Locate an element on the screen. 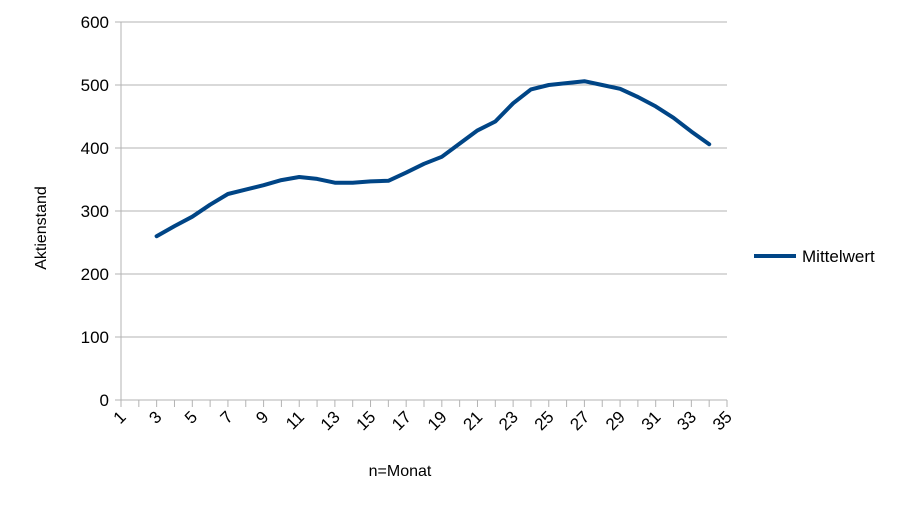  x-tick-label: 25 is located at coordinates (544, 420).